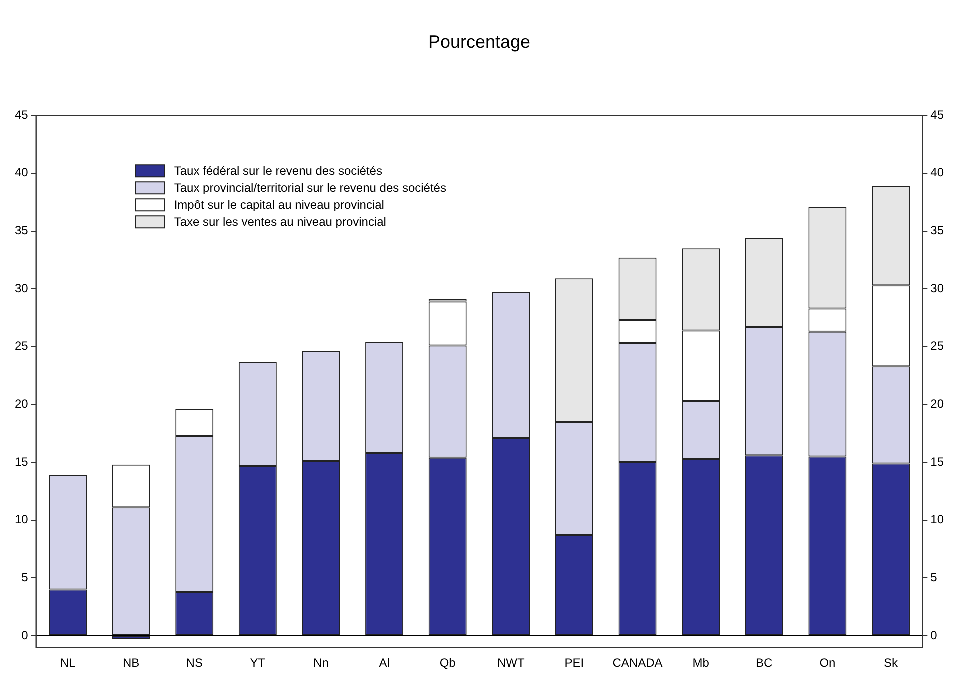 The width and height of the screenshot is (959, 682). What do you see at coordinates (937, 519) in the screenshot?
I see `y2-tick-label: 10` at bounding box center [937, 519].